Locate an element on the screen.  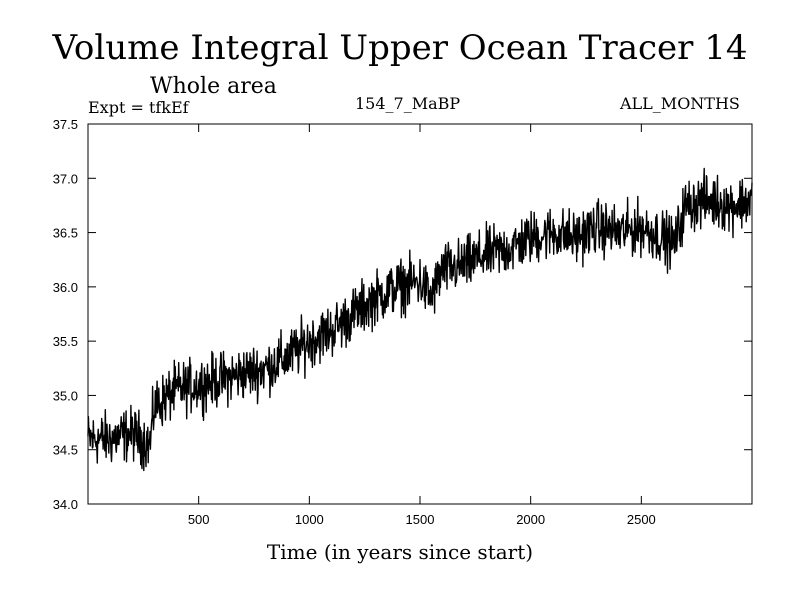
y-tick-label: 34.5 is located at coordinates (65, 450).